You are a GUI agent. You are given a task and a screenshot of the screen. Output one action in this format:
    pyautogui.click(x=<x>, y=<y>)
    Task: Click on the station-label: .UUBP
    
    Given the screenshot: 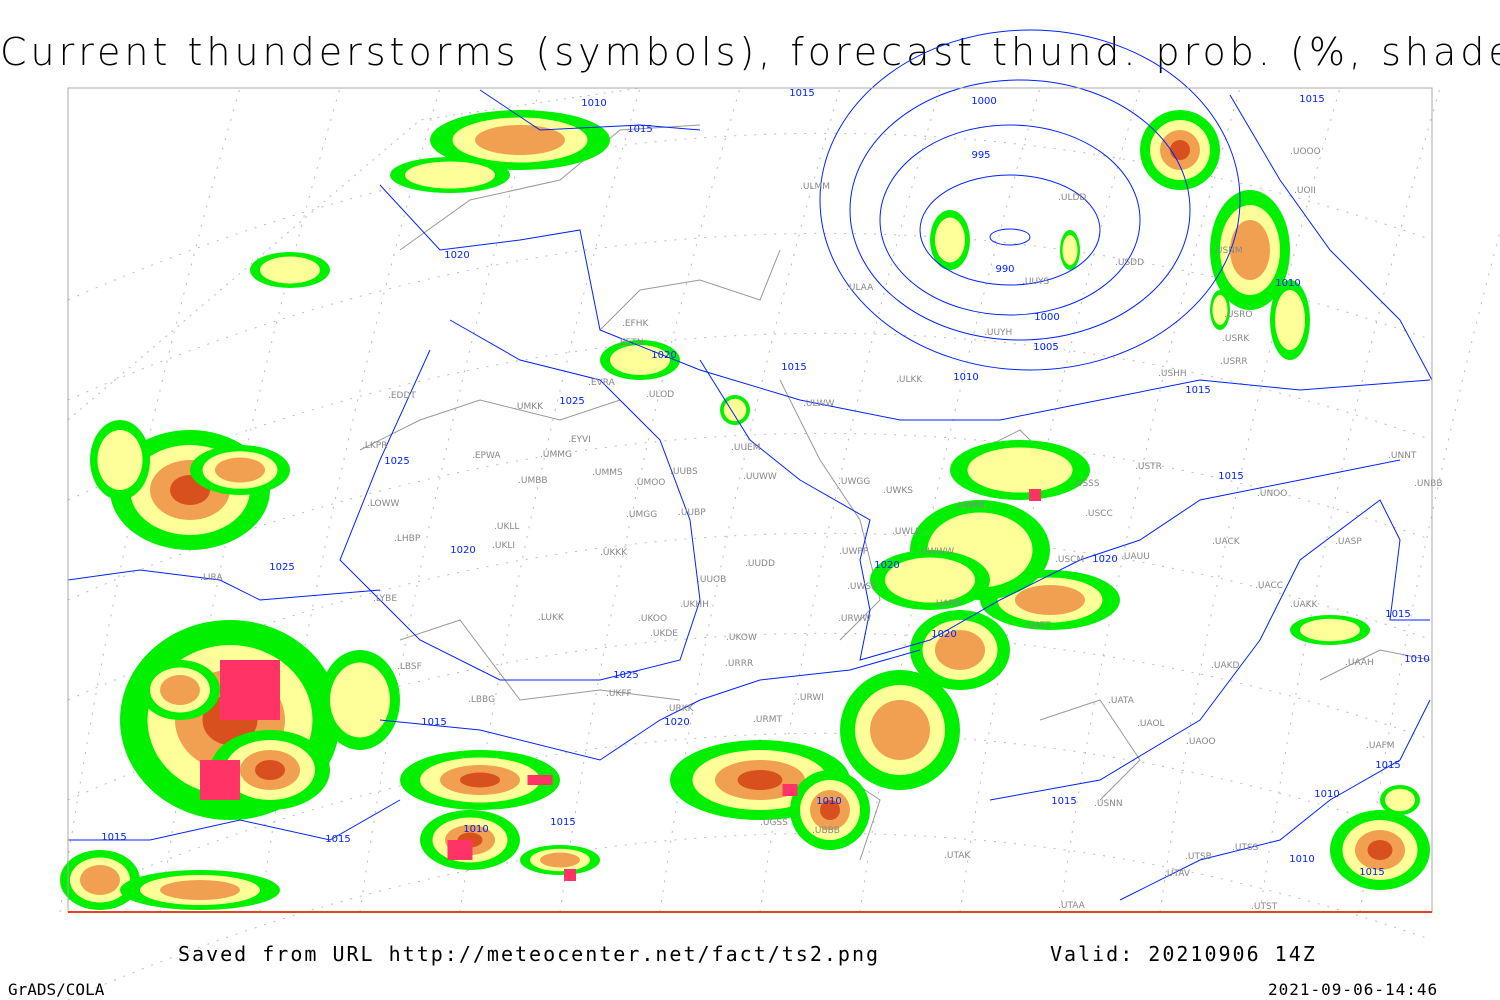 What is the action you would take?
    pyautogui.click(x=692, y=513)
    